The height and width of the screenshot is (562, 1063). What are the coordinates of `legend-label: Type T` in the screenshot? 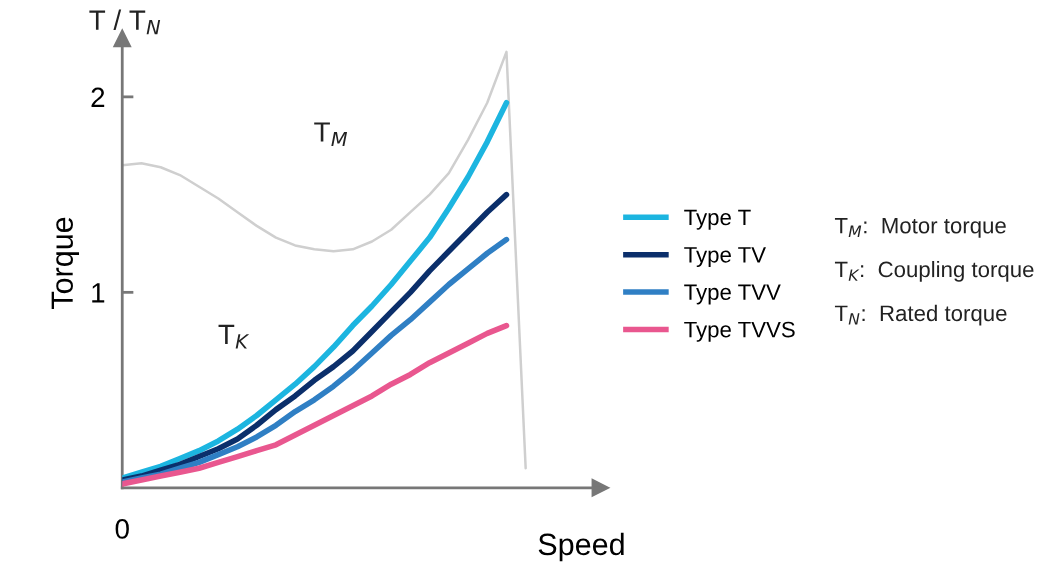 It's located at (717, 219).